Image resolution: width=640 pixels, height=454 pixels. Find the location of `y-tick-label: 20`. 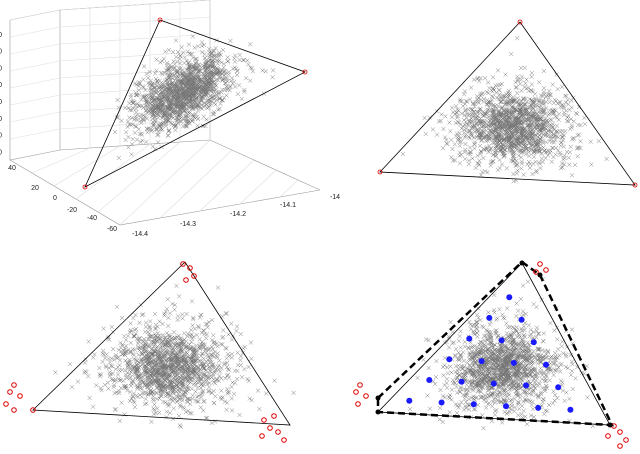

y-tick-label: 20 is located at coordinates (35, 188).